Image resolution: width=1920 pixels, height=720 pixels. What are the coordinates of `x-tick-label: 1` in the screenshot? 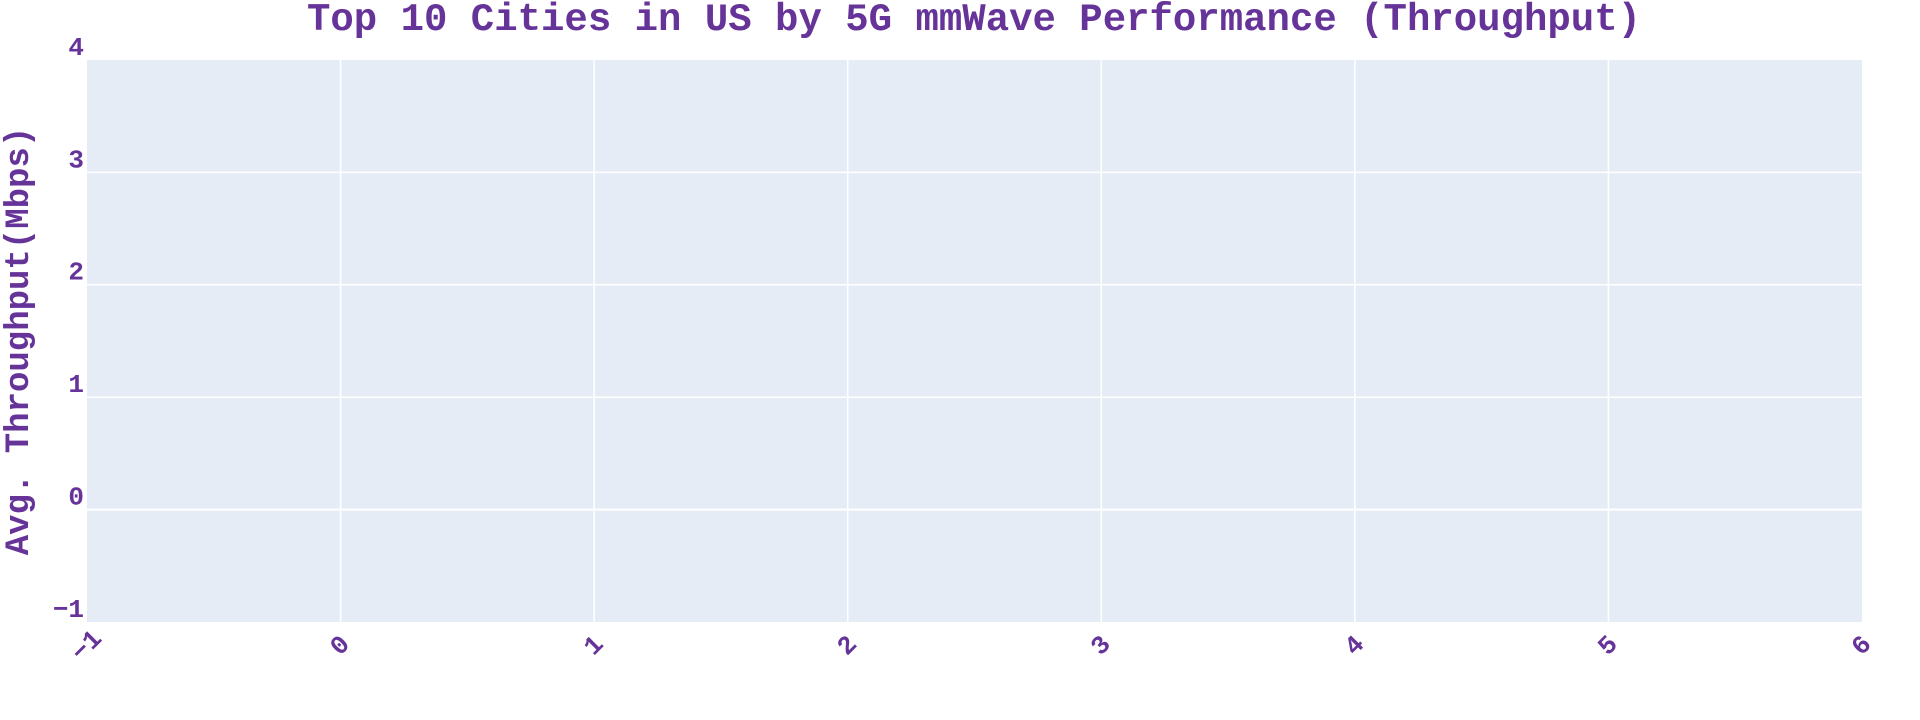 It's located at (594, 646).